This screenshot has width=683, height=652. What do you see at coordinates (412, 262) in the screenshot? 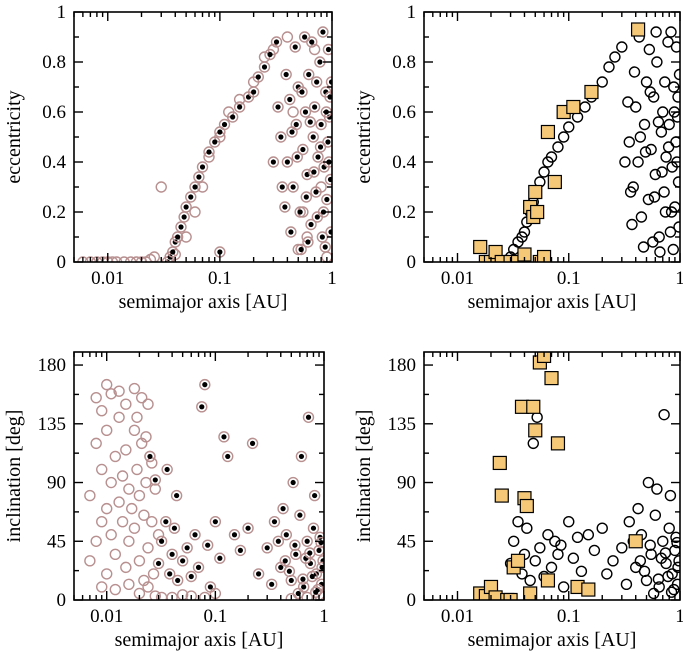
I see `y-tick-label: 0` at bounding box center [412, 262].